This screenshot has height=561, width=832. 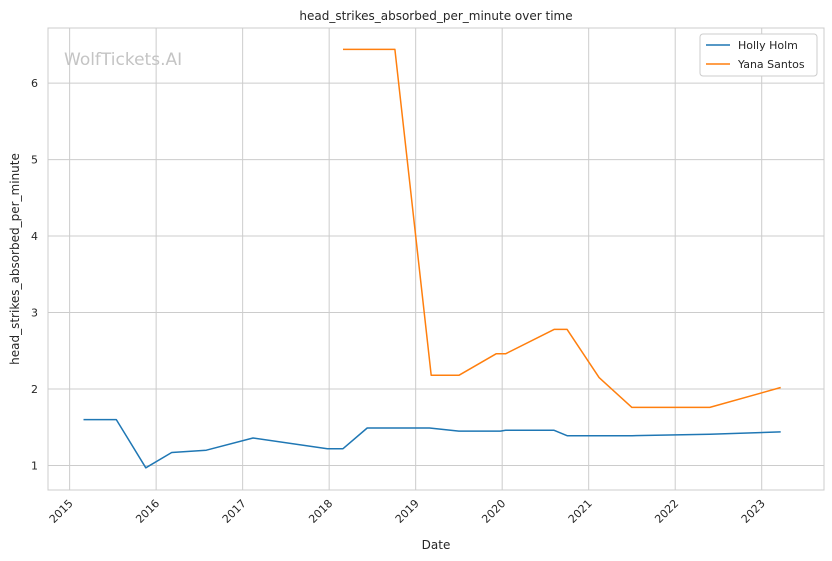 What do you see at coordinates (753, 511) in the screenshot?
I see `x-tick-label: 2023` at bounding box center [753, 511].